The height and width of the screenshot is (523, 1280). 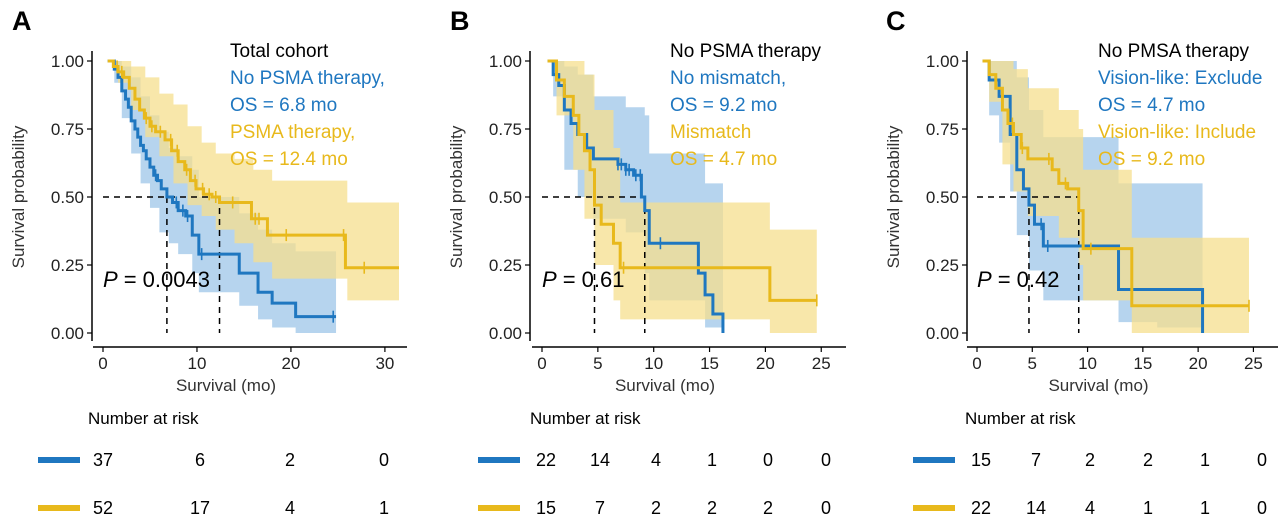 I want to click on panel-letter: B, so click(x=460, y=21).